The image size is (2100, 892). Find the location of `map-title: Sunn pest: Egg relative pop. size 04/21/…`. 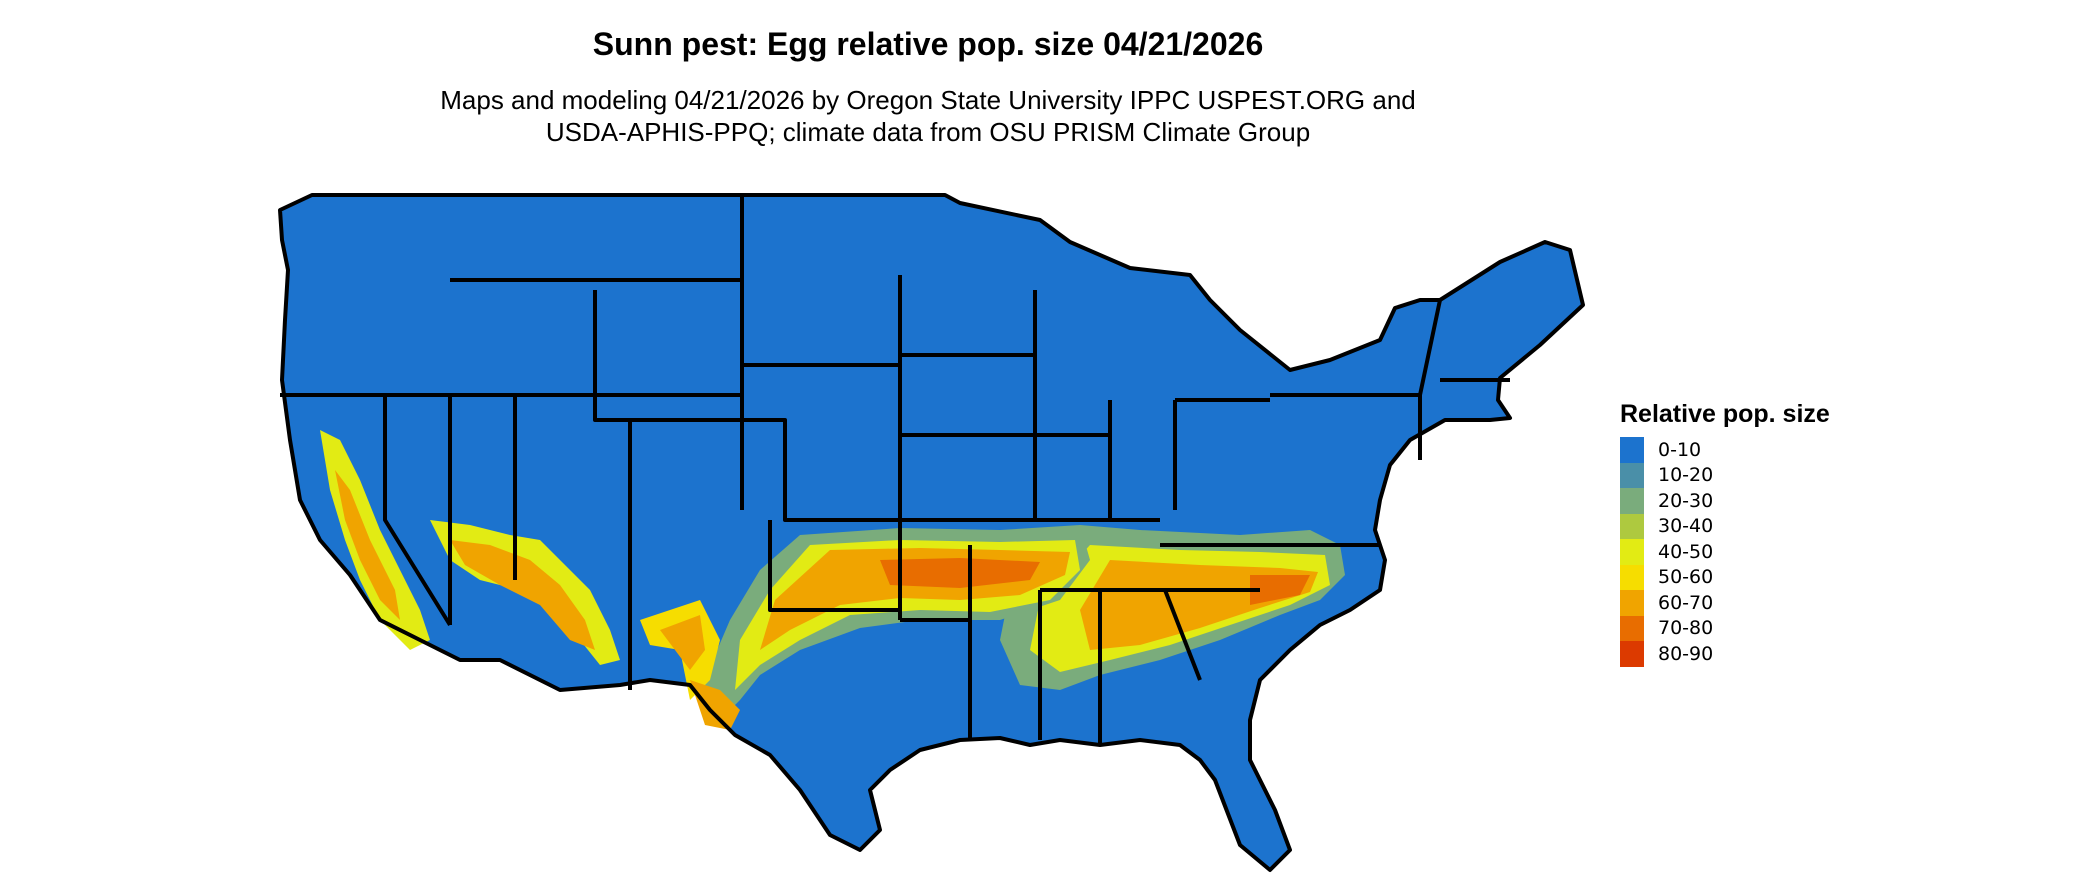

map-title: Sunn pest: Egg relative pop. size 04/21/… is located at coordinates (928, 44).